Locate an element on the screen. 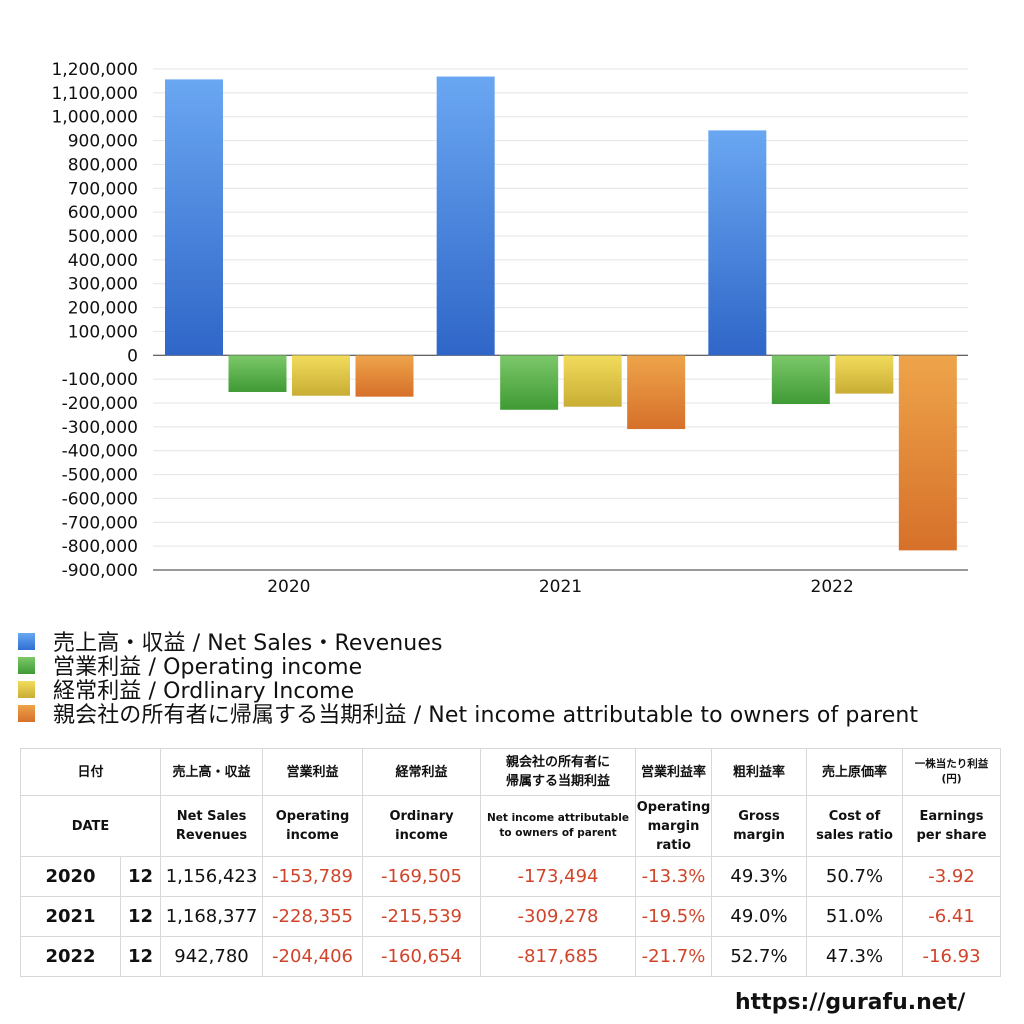 The image size is (1024, 1024). header-opmargin-en: Operating margin ratio is located at coordinates (674, 826).